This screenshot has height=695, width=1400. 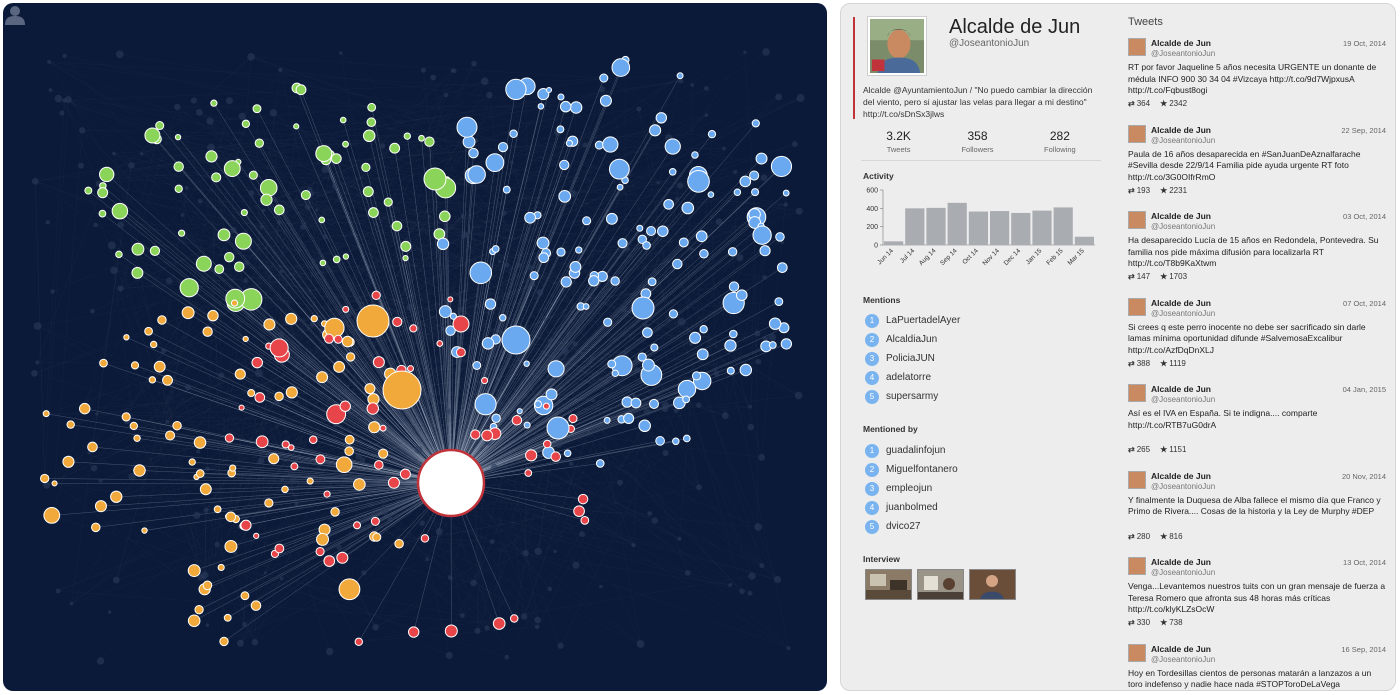 What do you see at coordinates (912, 339) in the screenshot?
I see `mention-label: AlcaldiaJun` at bounding box center [912, 339].